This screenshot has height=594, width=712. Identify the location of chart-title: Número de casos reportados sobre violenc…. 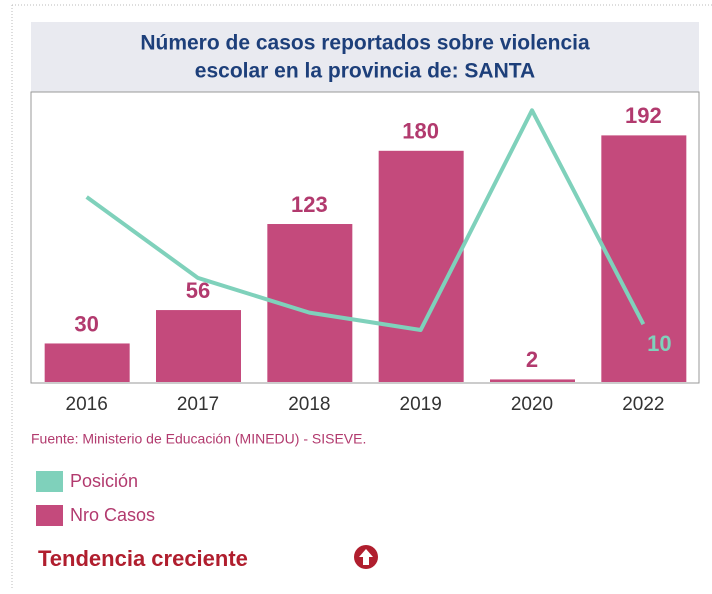
(365, 43).